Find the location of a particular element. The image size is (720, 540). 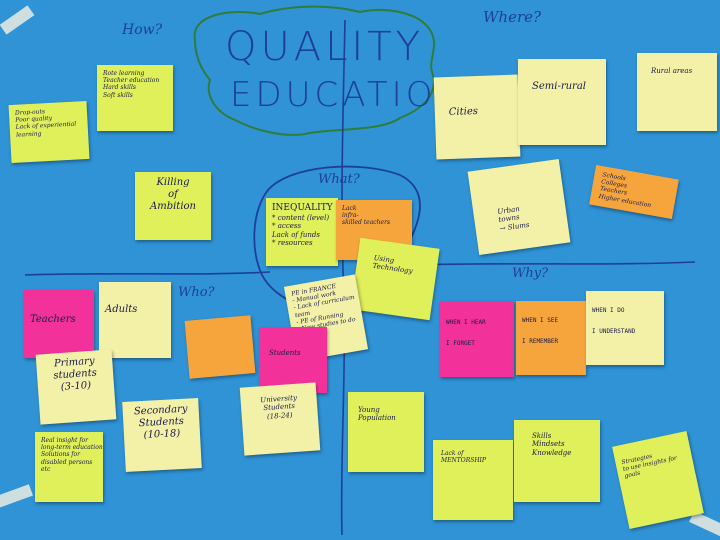

note-line: etc is located at coordinates (46, 469).